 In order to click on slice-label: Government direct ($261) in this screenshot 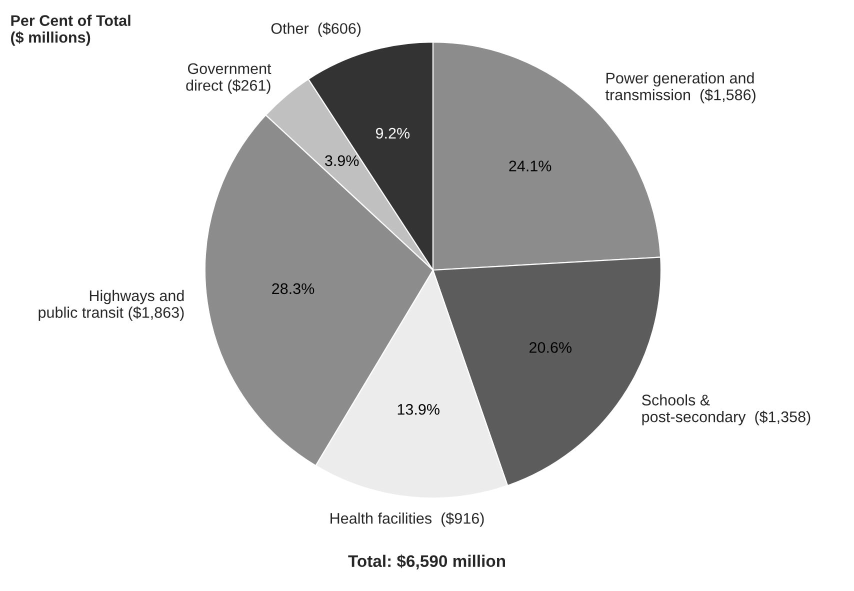, I will do `click(229, 78)`.